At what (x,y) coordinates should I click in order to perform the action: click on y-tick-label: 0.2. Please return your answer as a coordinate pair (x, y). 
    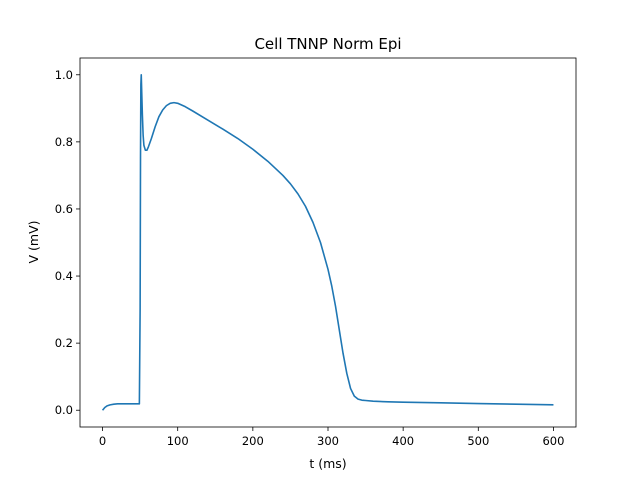
    Looking at the image, I should click on (64, 343).